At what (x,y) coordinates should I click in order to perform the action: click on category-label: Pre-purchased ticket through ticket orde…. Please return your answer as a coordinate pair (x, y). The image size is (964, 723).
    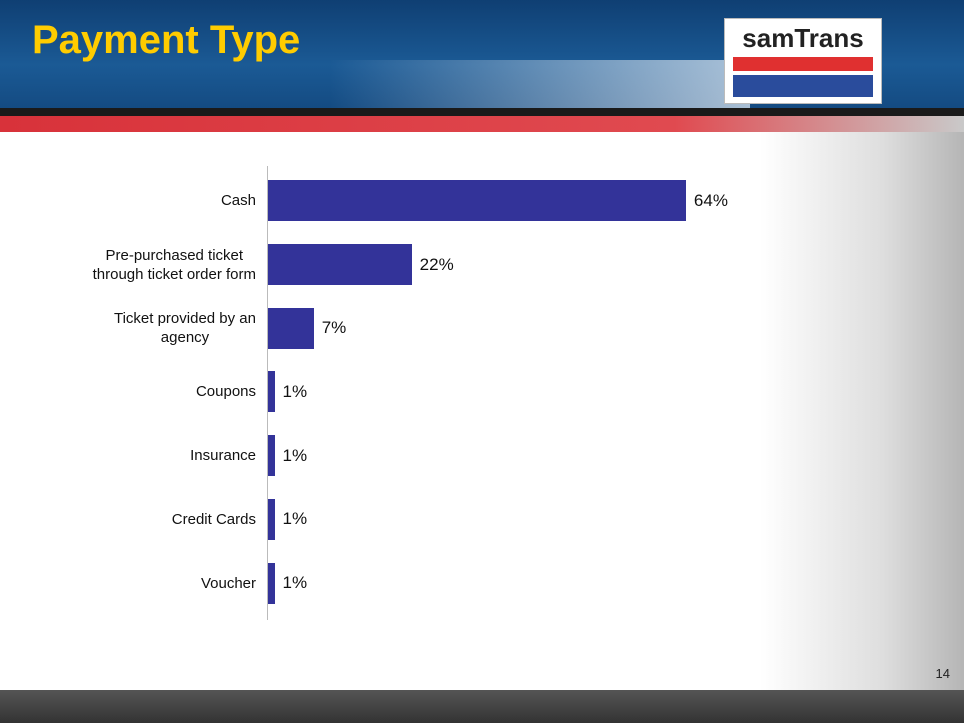
    Looking at the image, I should click on (174, 264).